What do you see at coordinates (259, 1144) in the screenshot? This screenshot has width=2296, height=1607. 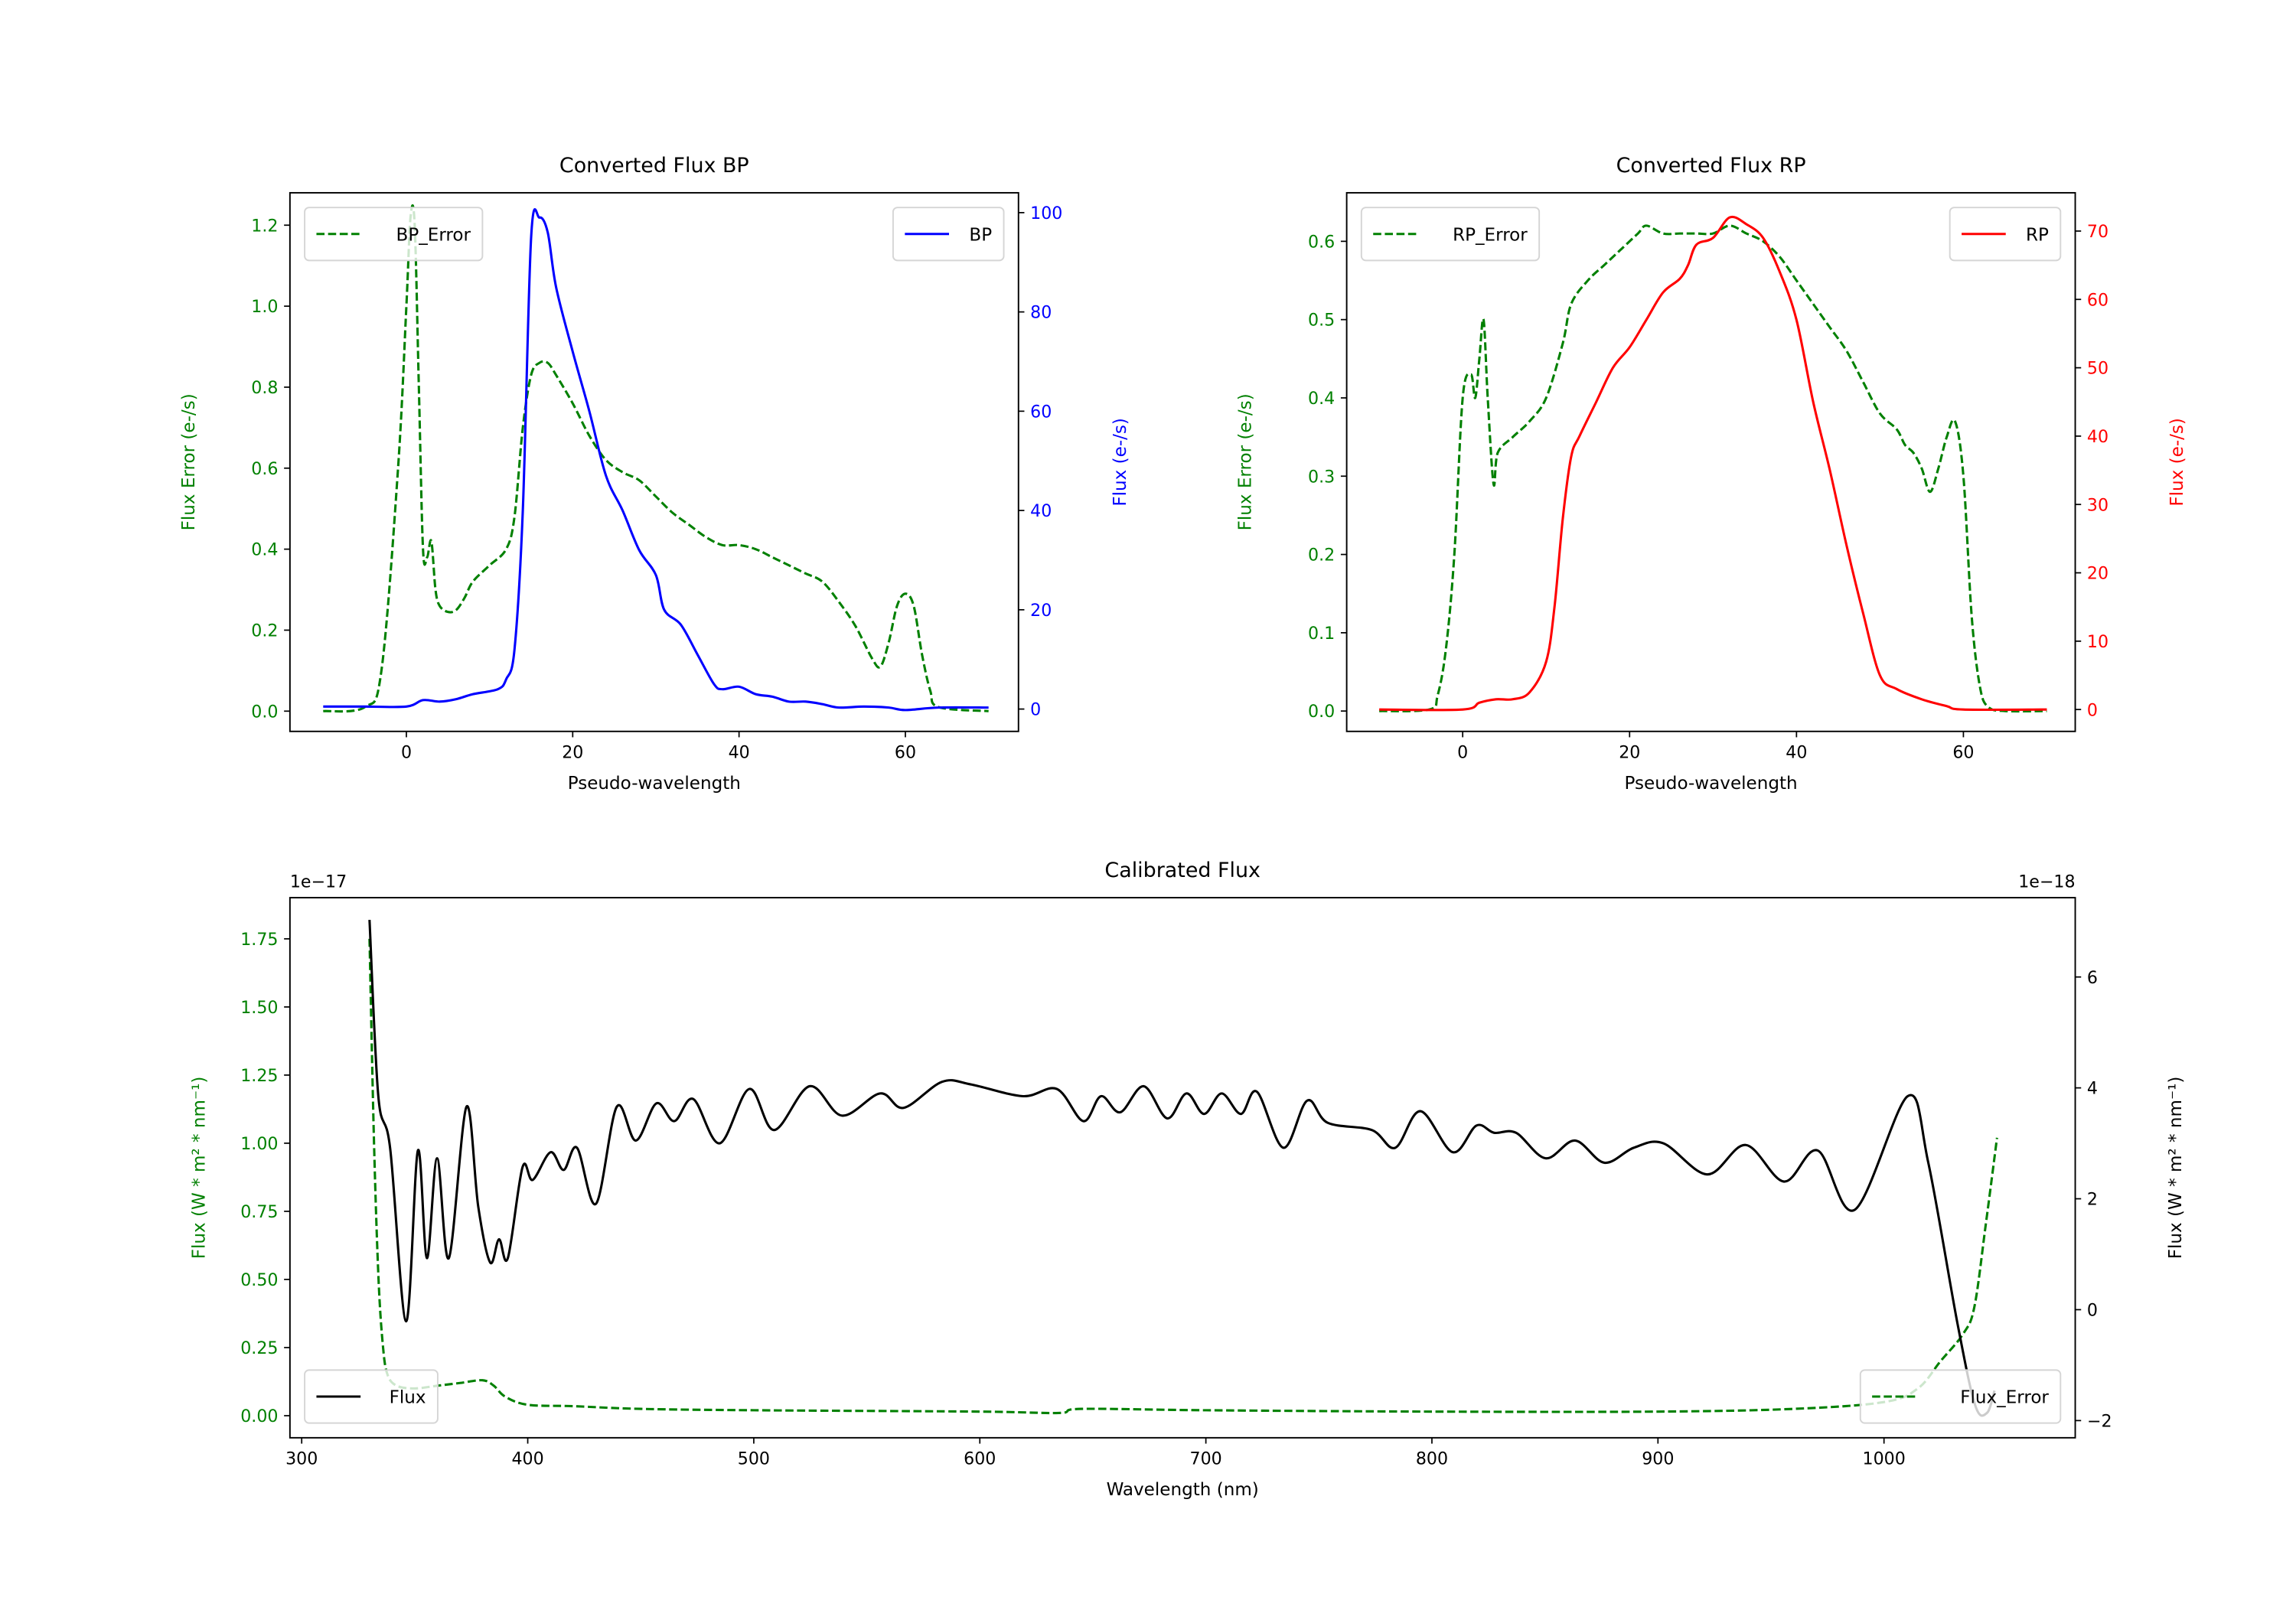 I see `y-left-tick-label: 1.00` at bounding box center [259, 1144].